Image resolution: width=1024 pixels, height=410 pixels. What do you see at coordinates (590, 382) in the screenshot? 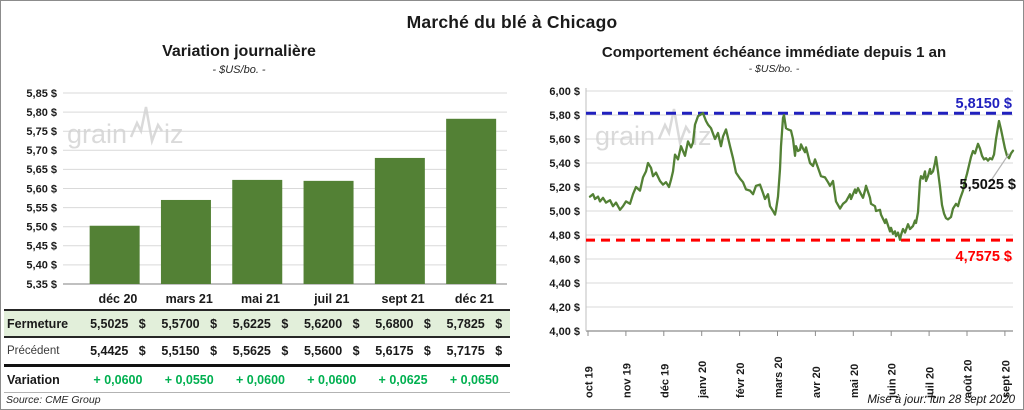
I see `x-axis-tick-label: oct 19` at bounding box center [590, 382].